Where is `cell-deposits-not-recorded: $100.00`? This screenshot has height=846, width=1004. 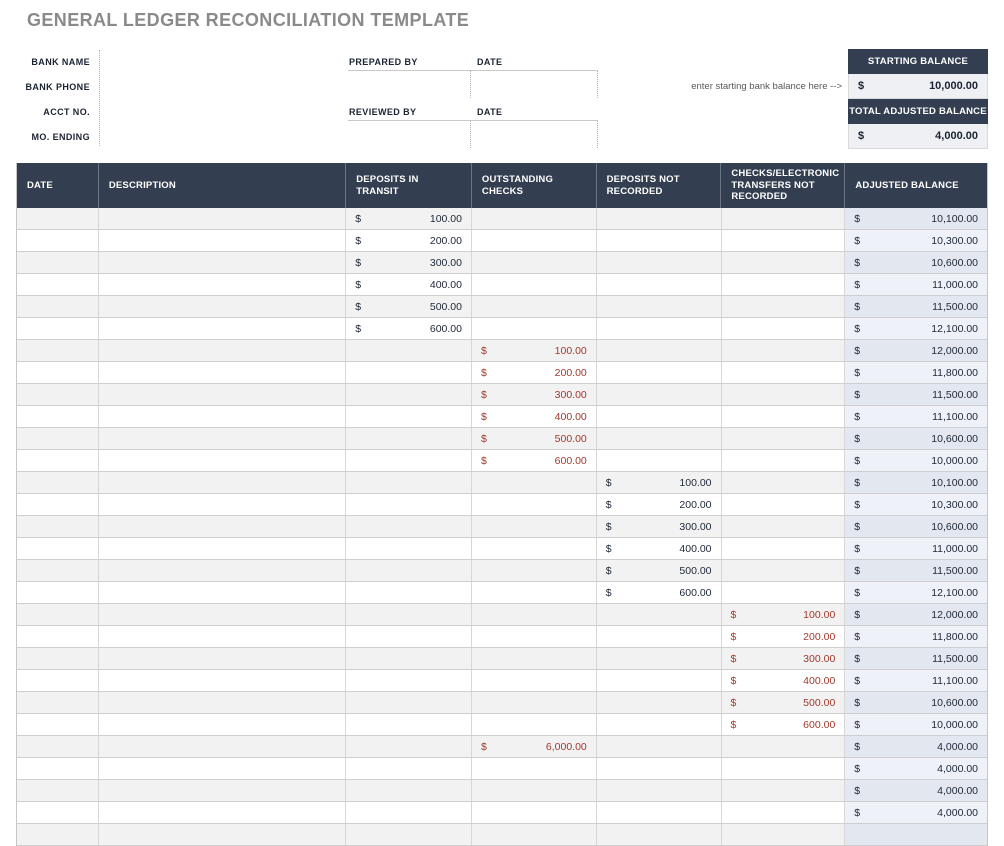 cell-deposits-not-recorded: $100.00 is located at coordinates (659, 482).